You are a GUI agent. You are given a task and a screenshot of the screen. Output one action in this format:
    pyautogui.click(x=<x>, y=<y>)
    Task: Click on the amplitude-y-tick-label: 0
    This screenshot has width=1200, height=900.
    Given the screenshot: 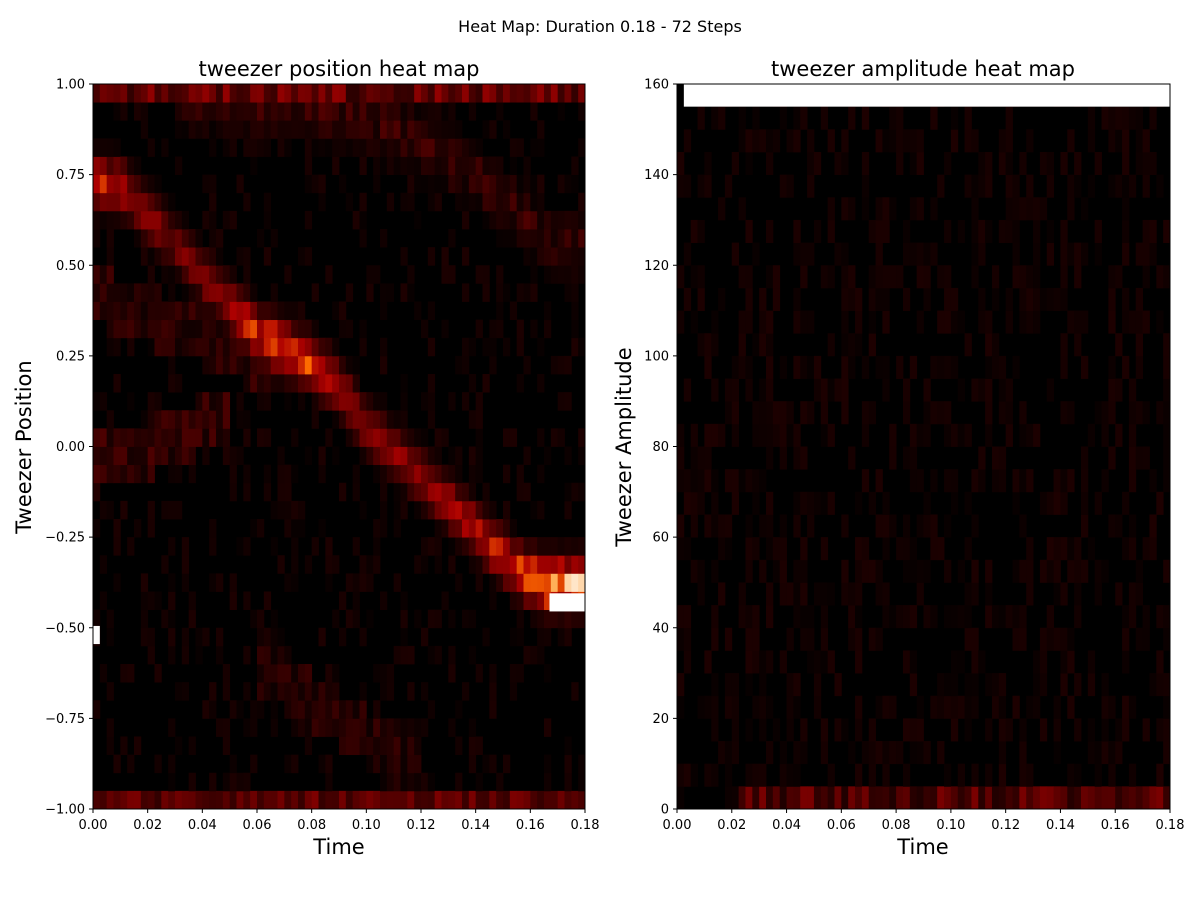 What is the action you would take?
    pyautogui.click(x=665, y=810)
    